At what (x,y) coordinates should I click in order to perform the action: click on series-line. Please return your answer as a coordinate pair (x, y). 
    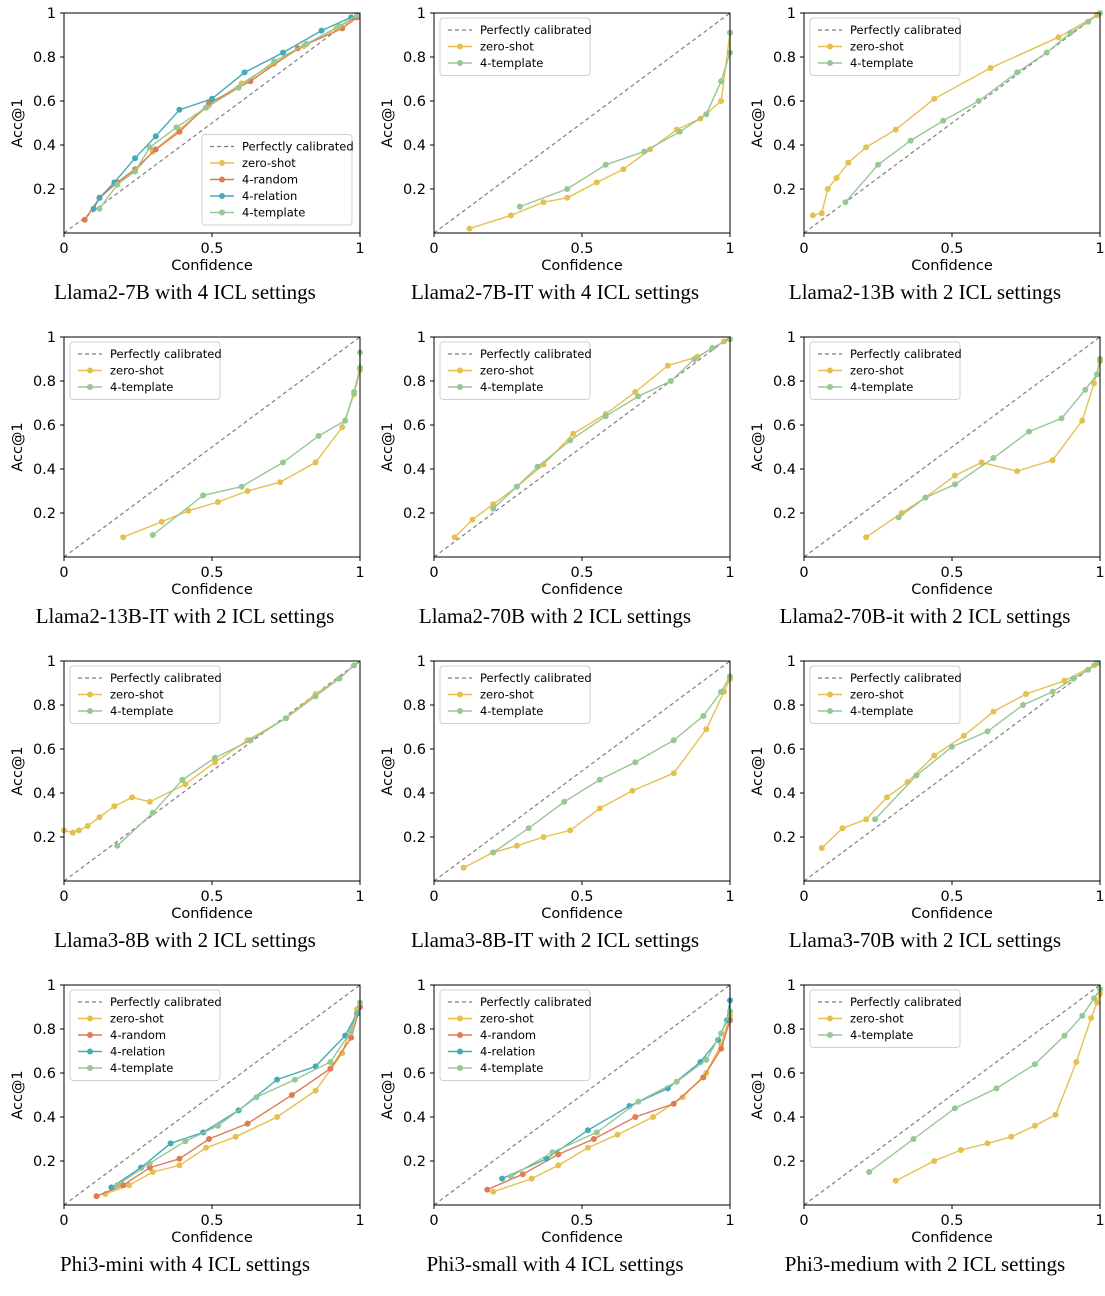
    Looking at the image, I should click on (611, 424).